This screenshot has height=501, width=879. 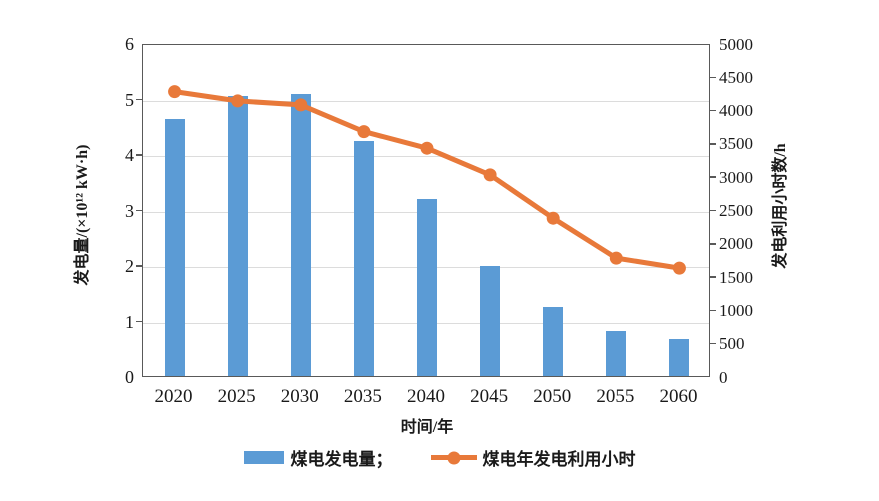 I want to click on y-right-tick-label: 2000, so click(x=736, y=244).